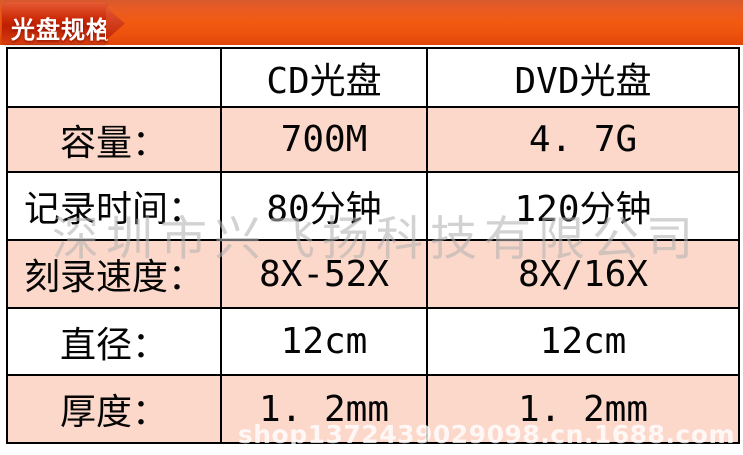  What do you see at coordinates (115, 140) in the screenshot?
I see `row-label-capacity: 容量：` at bounding box center [115, 140].